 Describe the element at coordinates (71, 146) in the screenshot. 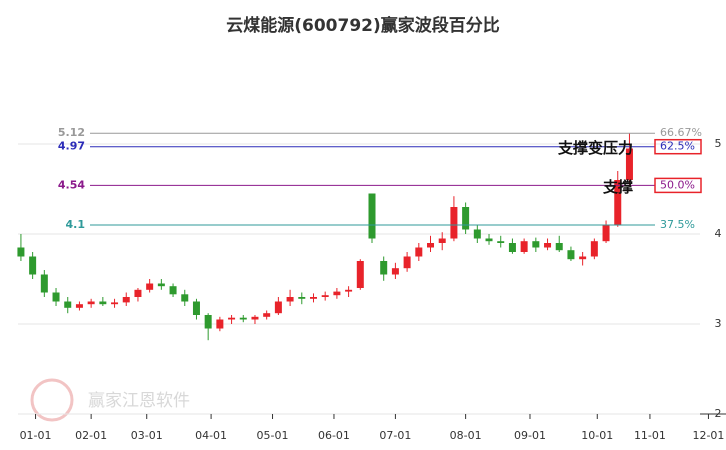

I see `level-value: 4.97` at that location.